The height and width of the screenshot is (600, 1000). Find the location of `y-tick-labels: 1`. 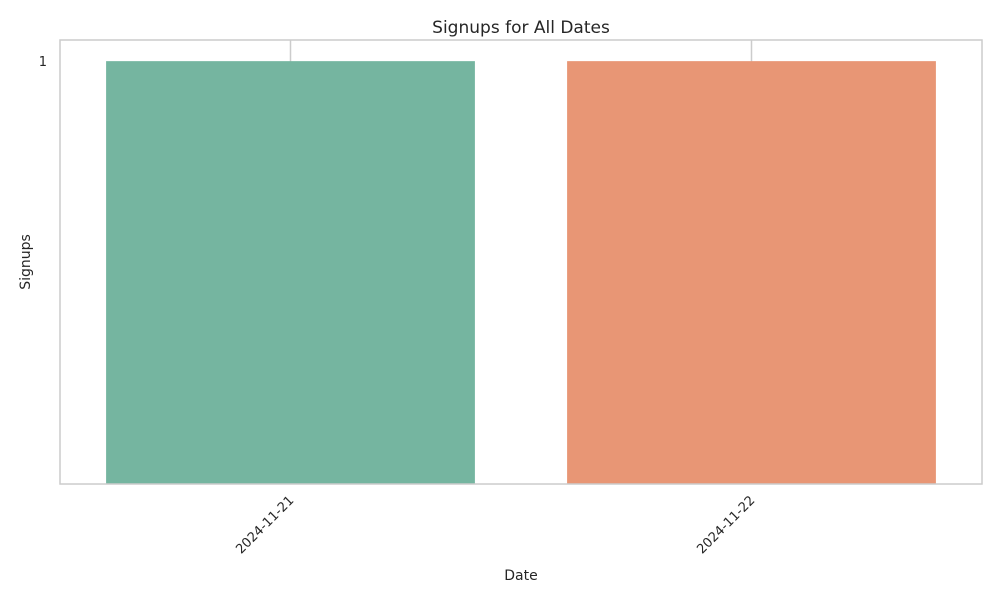

y-tick-labels: 1 is located at coordinates (43, 62).